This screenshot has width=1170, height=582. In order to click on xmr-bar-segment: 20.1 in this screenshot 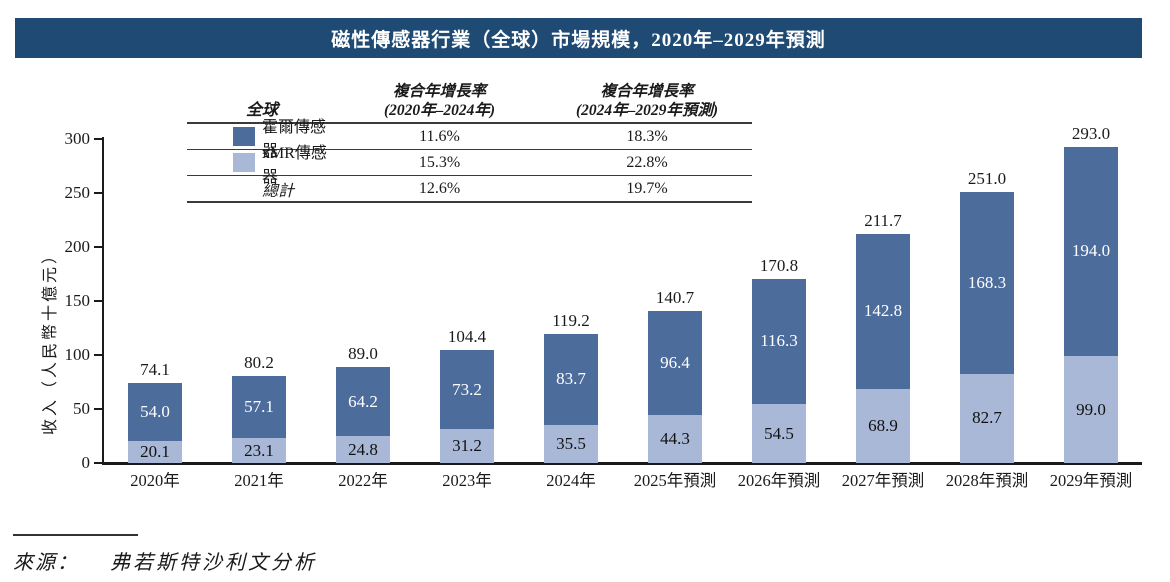, I will do `click(155, 452)`.